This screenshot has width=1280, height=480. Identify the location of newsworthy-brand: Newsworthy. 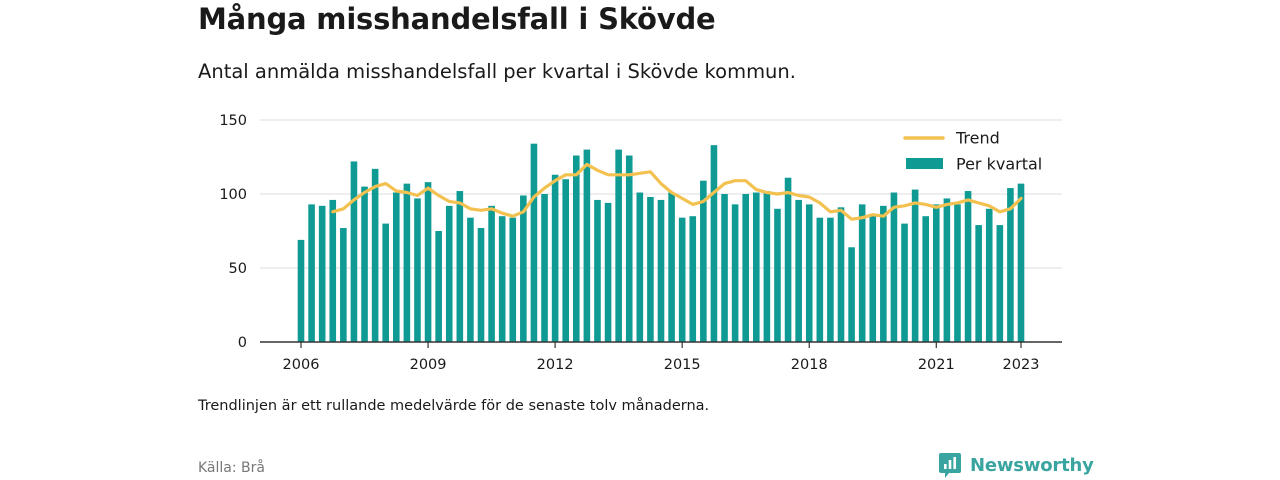
(1016, 465).